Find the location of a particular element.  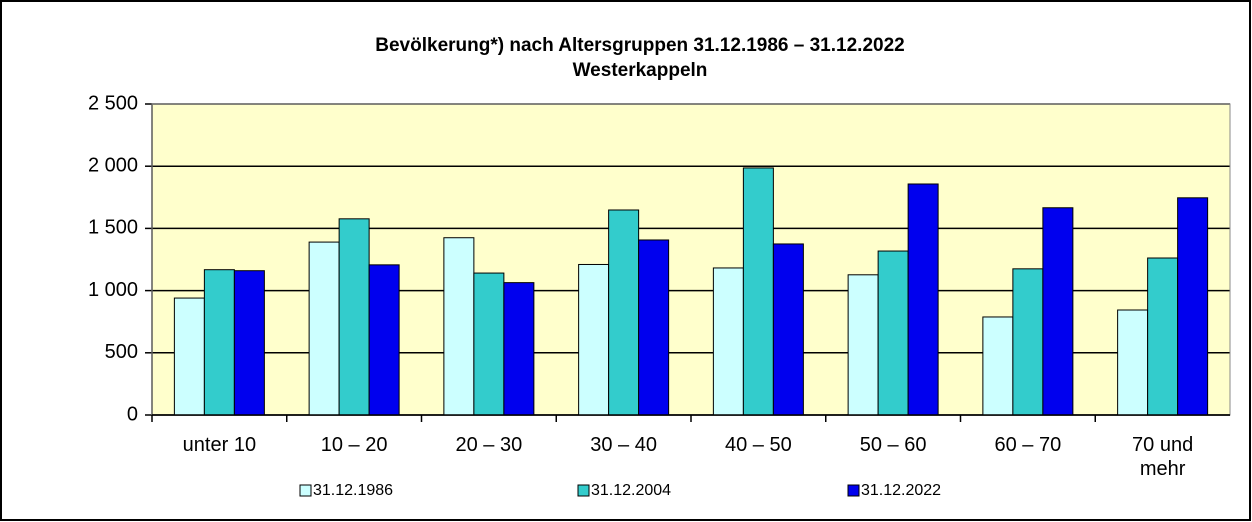

x-tick-label: unter 10 is located at coordinates (219, 445).